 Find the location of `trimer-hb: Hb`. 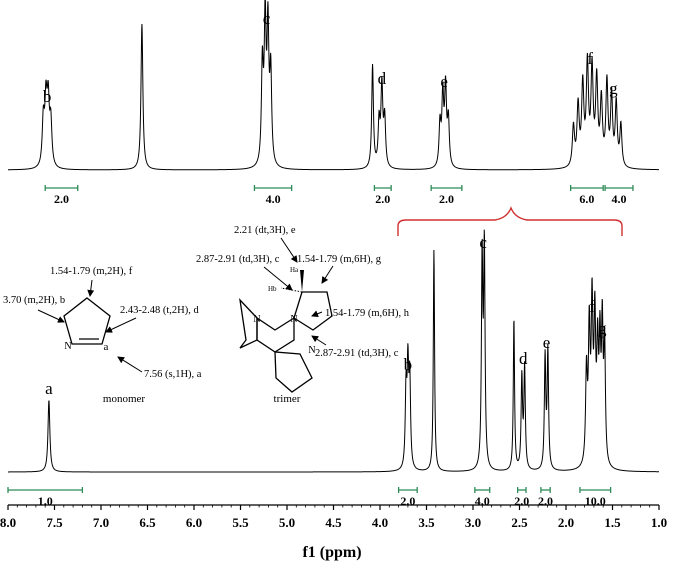

trimer-hb: Hb is located at coordinates (272, 289).